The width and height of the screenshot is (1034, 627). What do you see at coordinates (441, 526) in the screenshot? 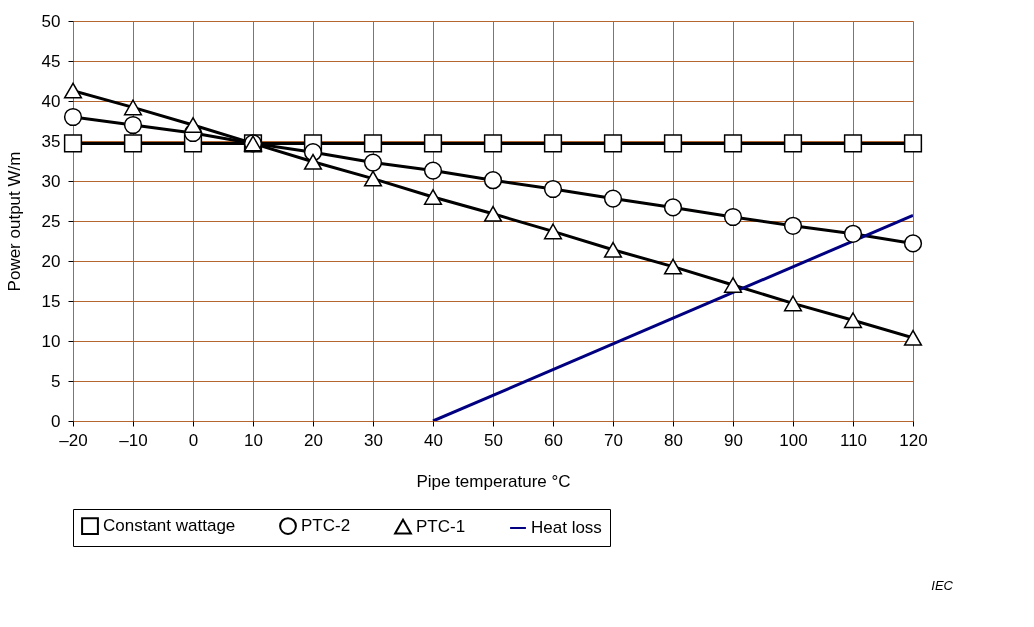
I see `legend-label: PTC-1` at bounding box center [441, 526].